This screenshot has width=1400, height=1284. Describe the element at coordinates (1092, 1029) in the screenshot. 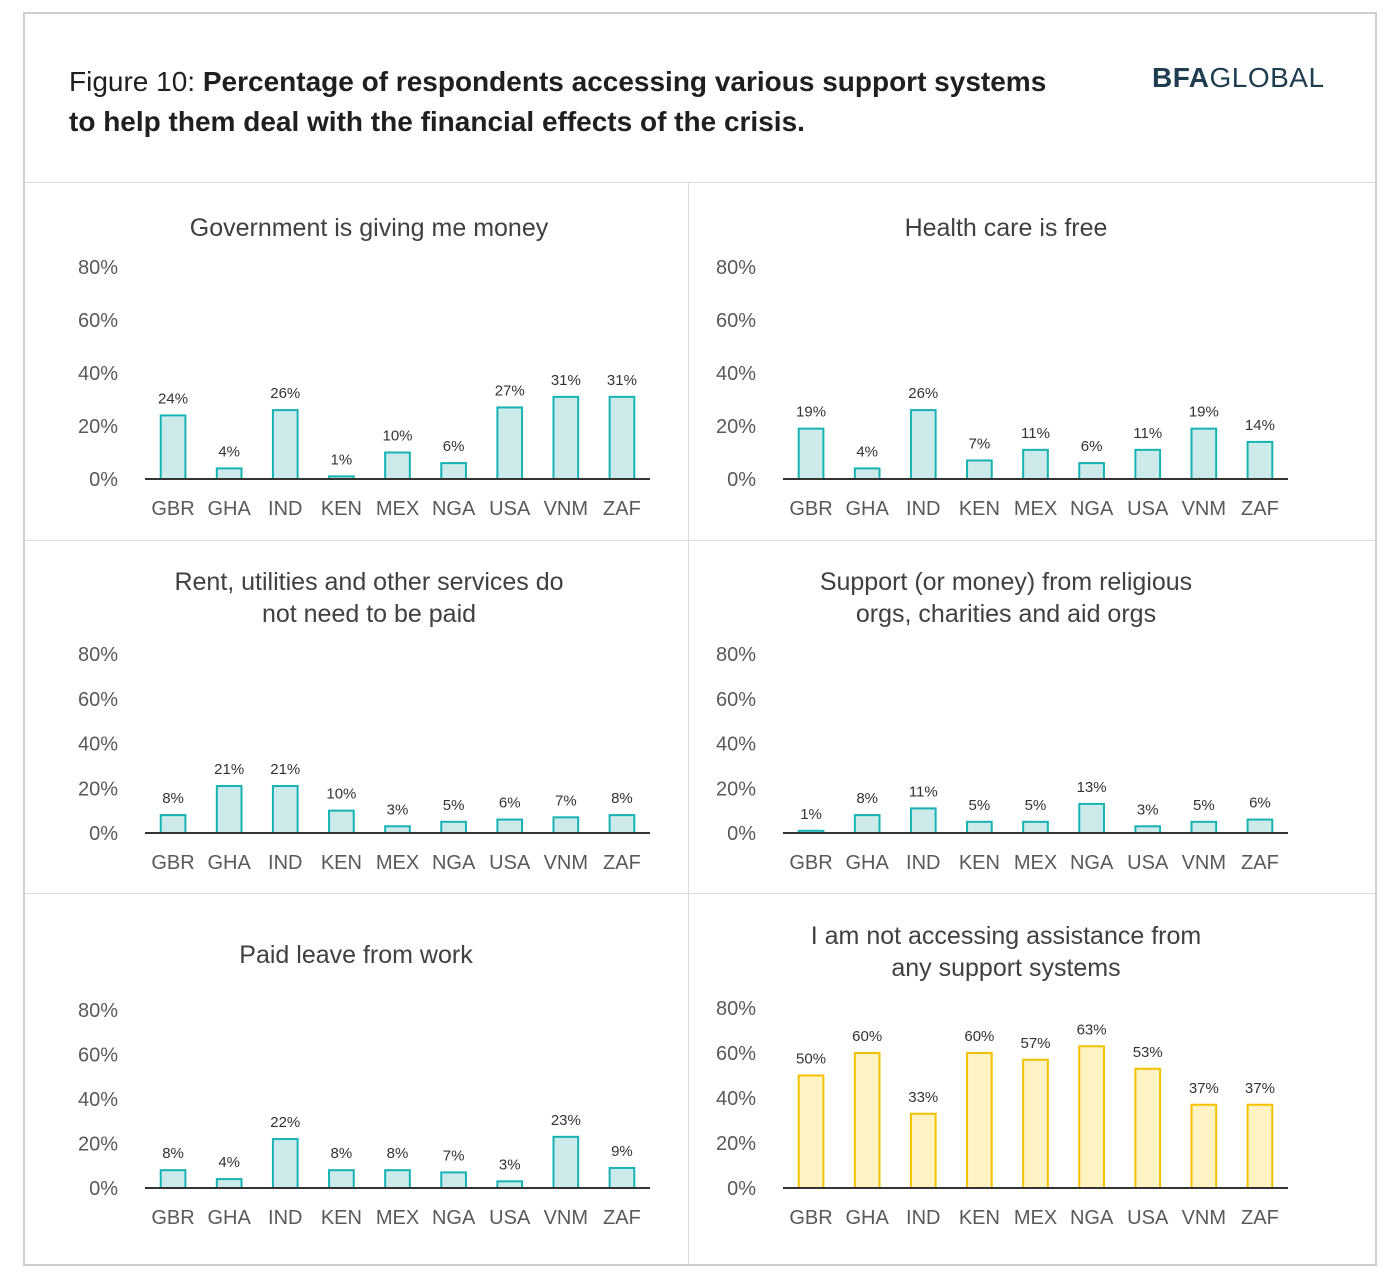

I see `chart-6-data-label: 63%` at that location.